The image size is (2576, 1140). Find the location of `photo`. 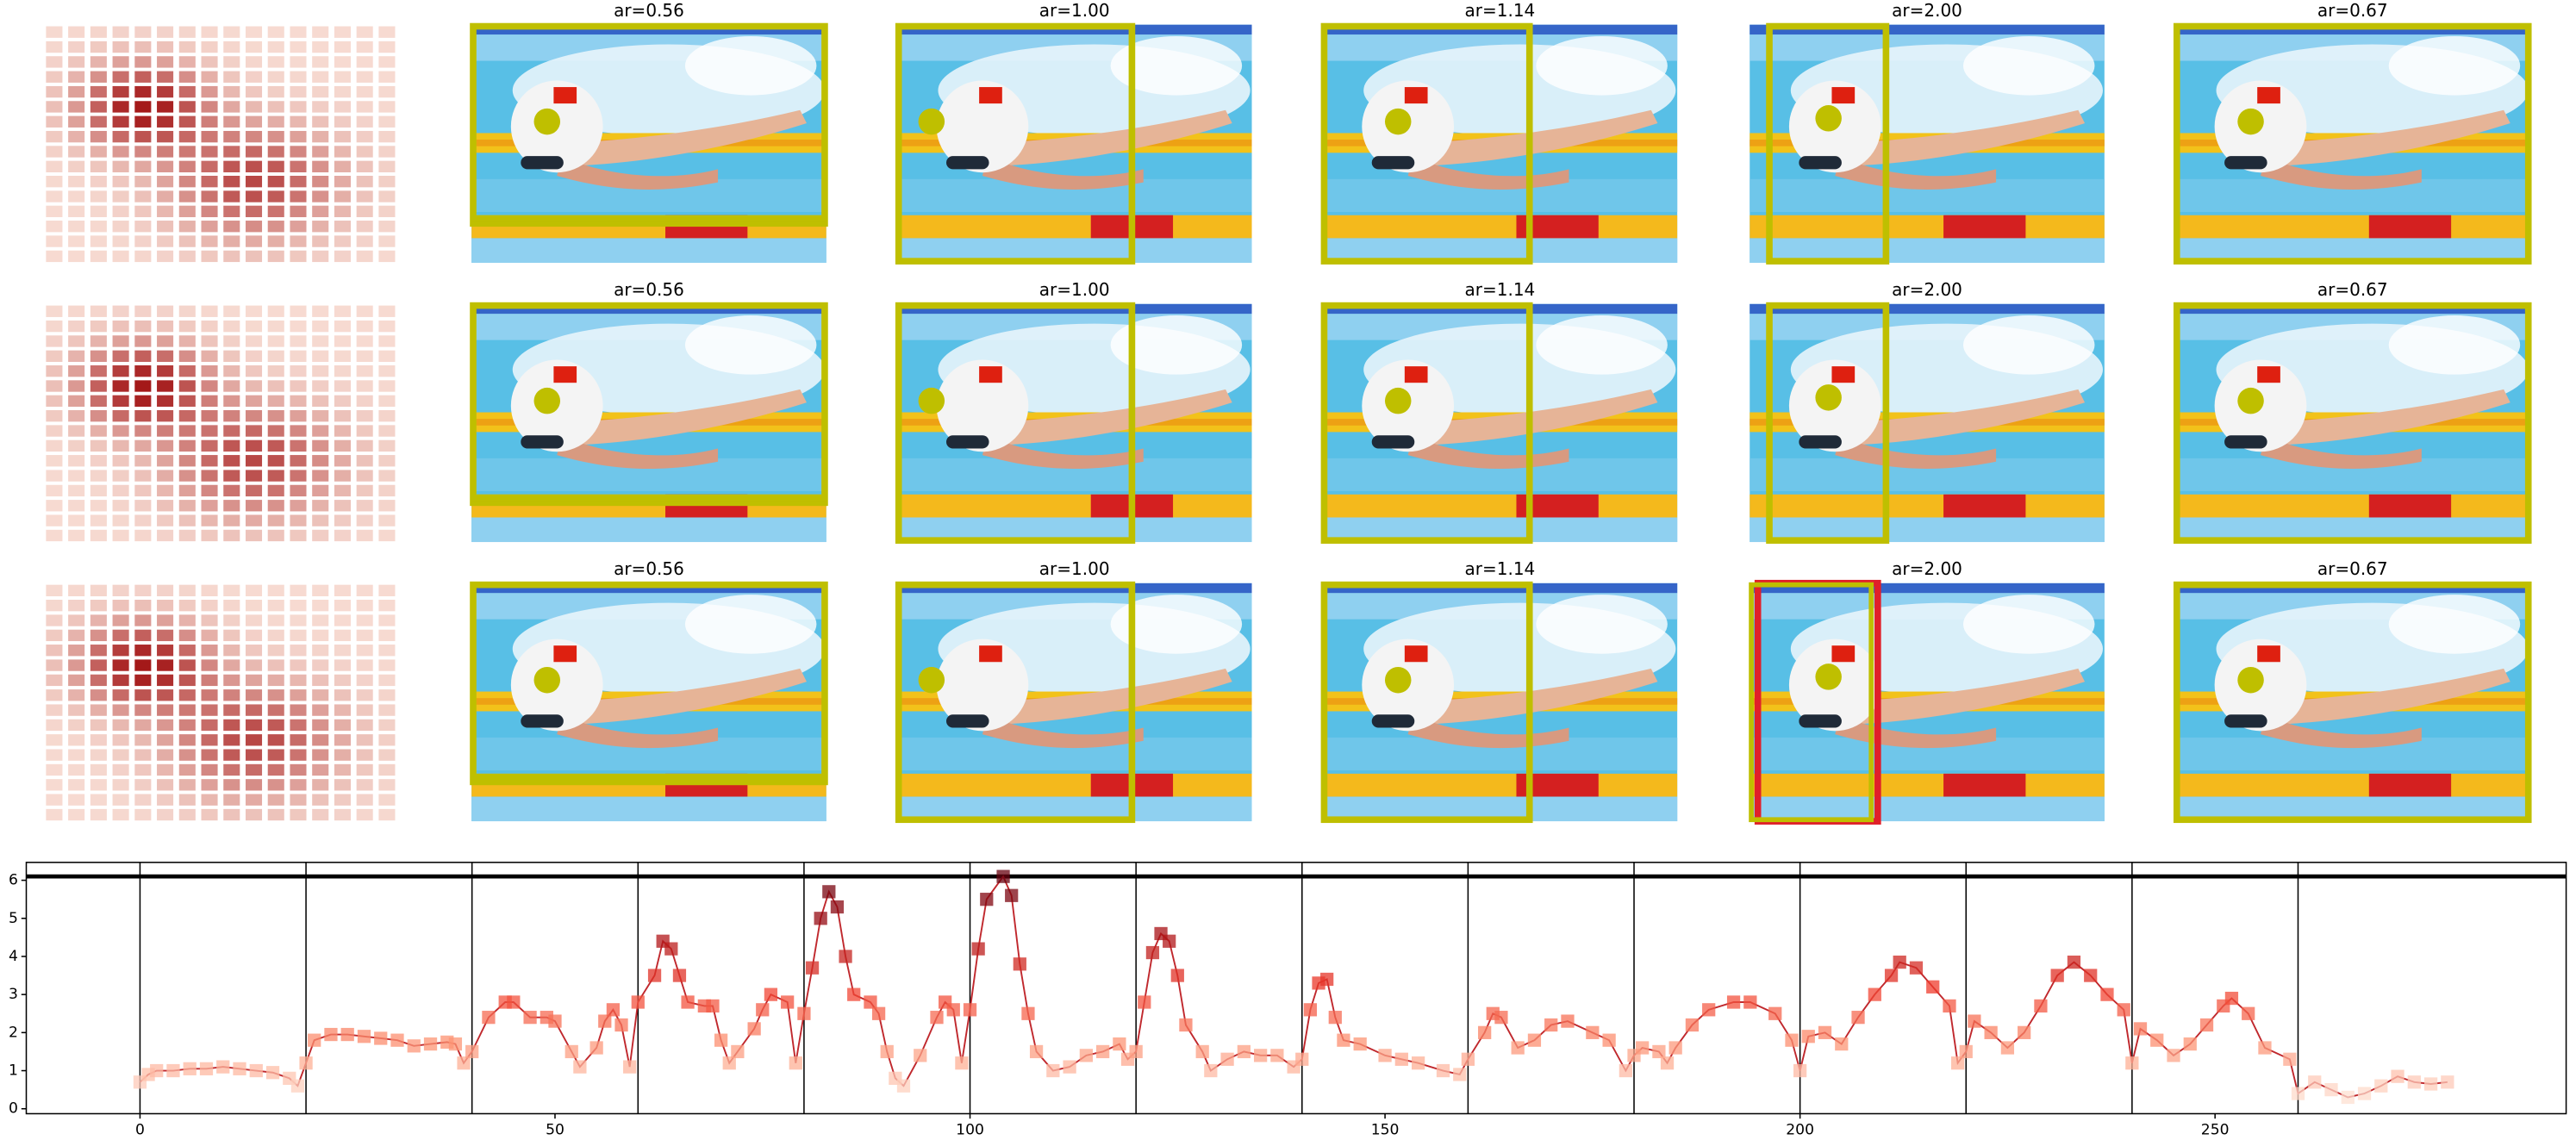

photo is located at coordinates (648, 144).